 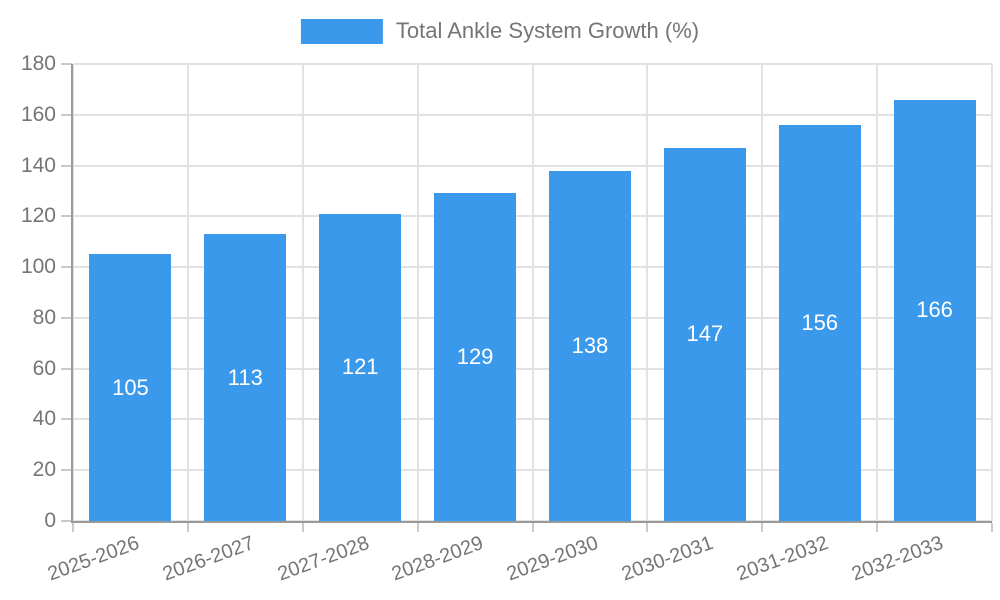 What do you see at coordinates (782, 559) in the screenshot?
I see `x-axis-tick-label: 2031-2032` at bounding box center [782, 559].